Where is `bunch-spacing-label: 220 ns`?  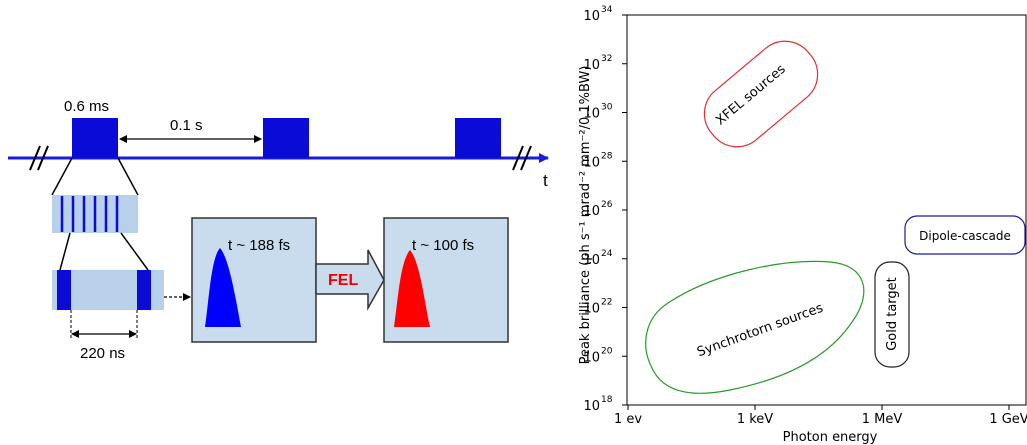 bunch-spacing-label: 220 ns is located at coordinates (102, 353).